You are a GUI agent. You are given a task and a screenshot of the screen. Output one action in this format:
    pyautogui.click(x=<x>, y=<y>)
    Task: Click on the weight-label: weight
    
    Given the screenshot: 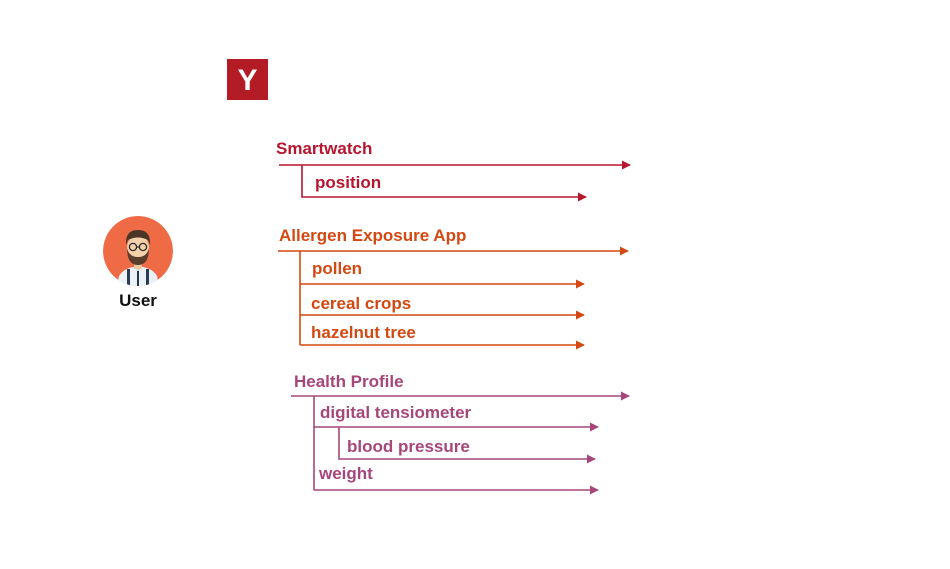 What is the action you would take?
    pyautogui.click(x=346, y=473)
    